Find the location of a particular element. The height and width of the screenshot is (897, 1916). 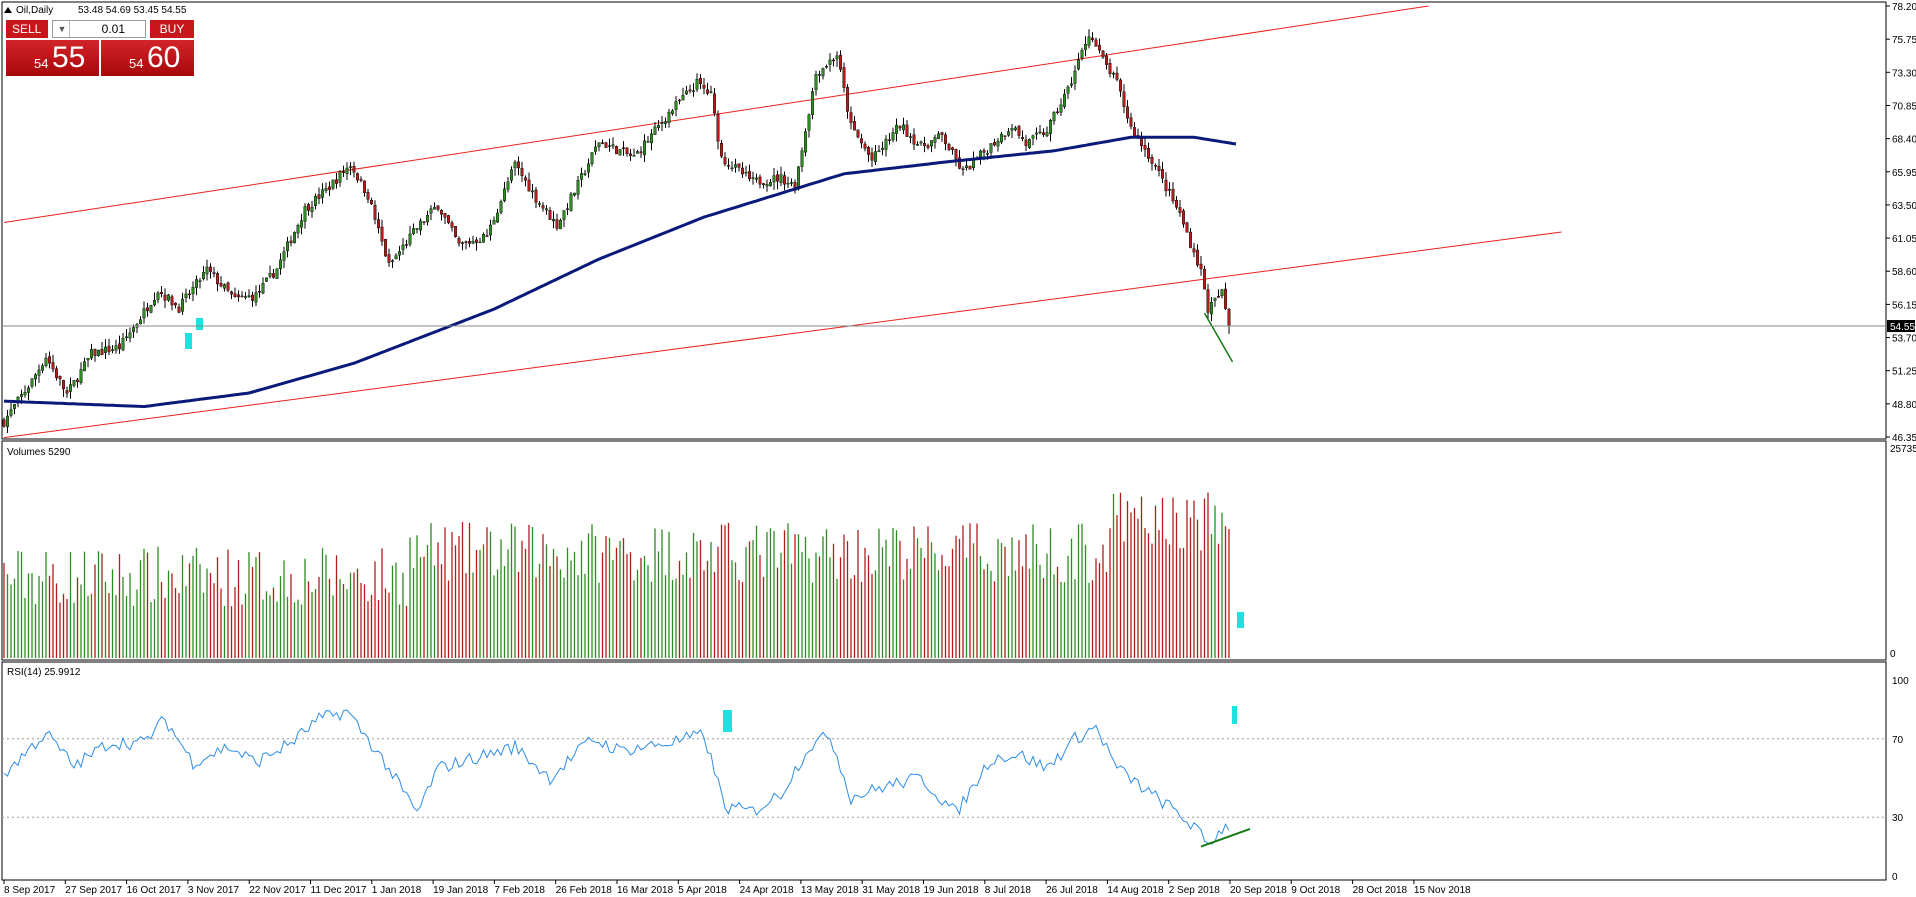

rsi-line is located at coordinates (616, 777).